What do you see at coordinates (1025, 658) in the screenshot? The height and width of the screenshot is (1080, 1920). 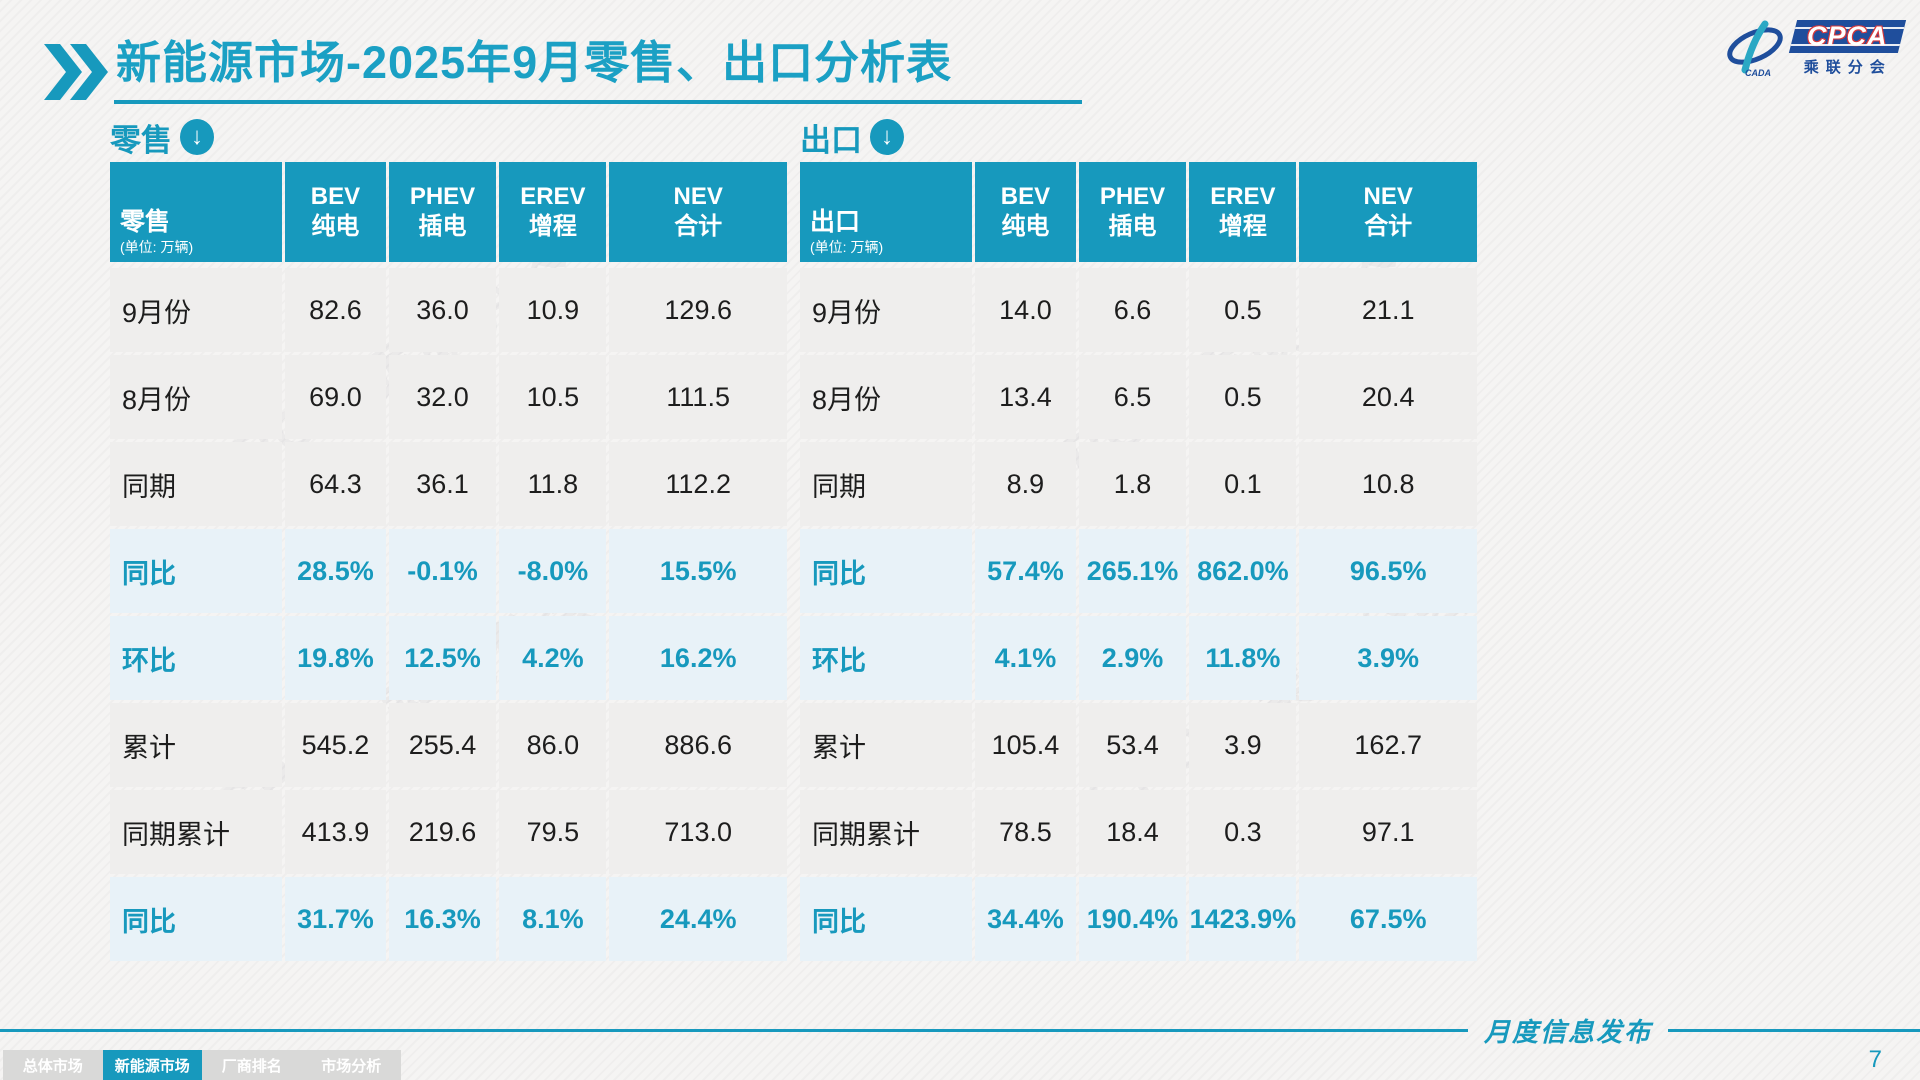 I see `table-cell: 4.1%` at bounding box center [1025, 658].